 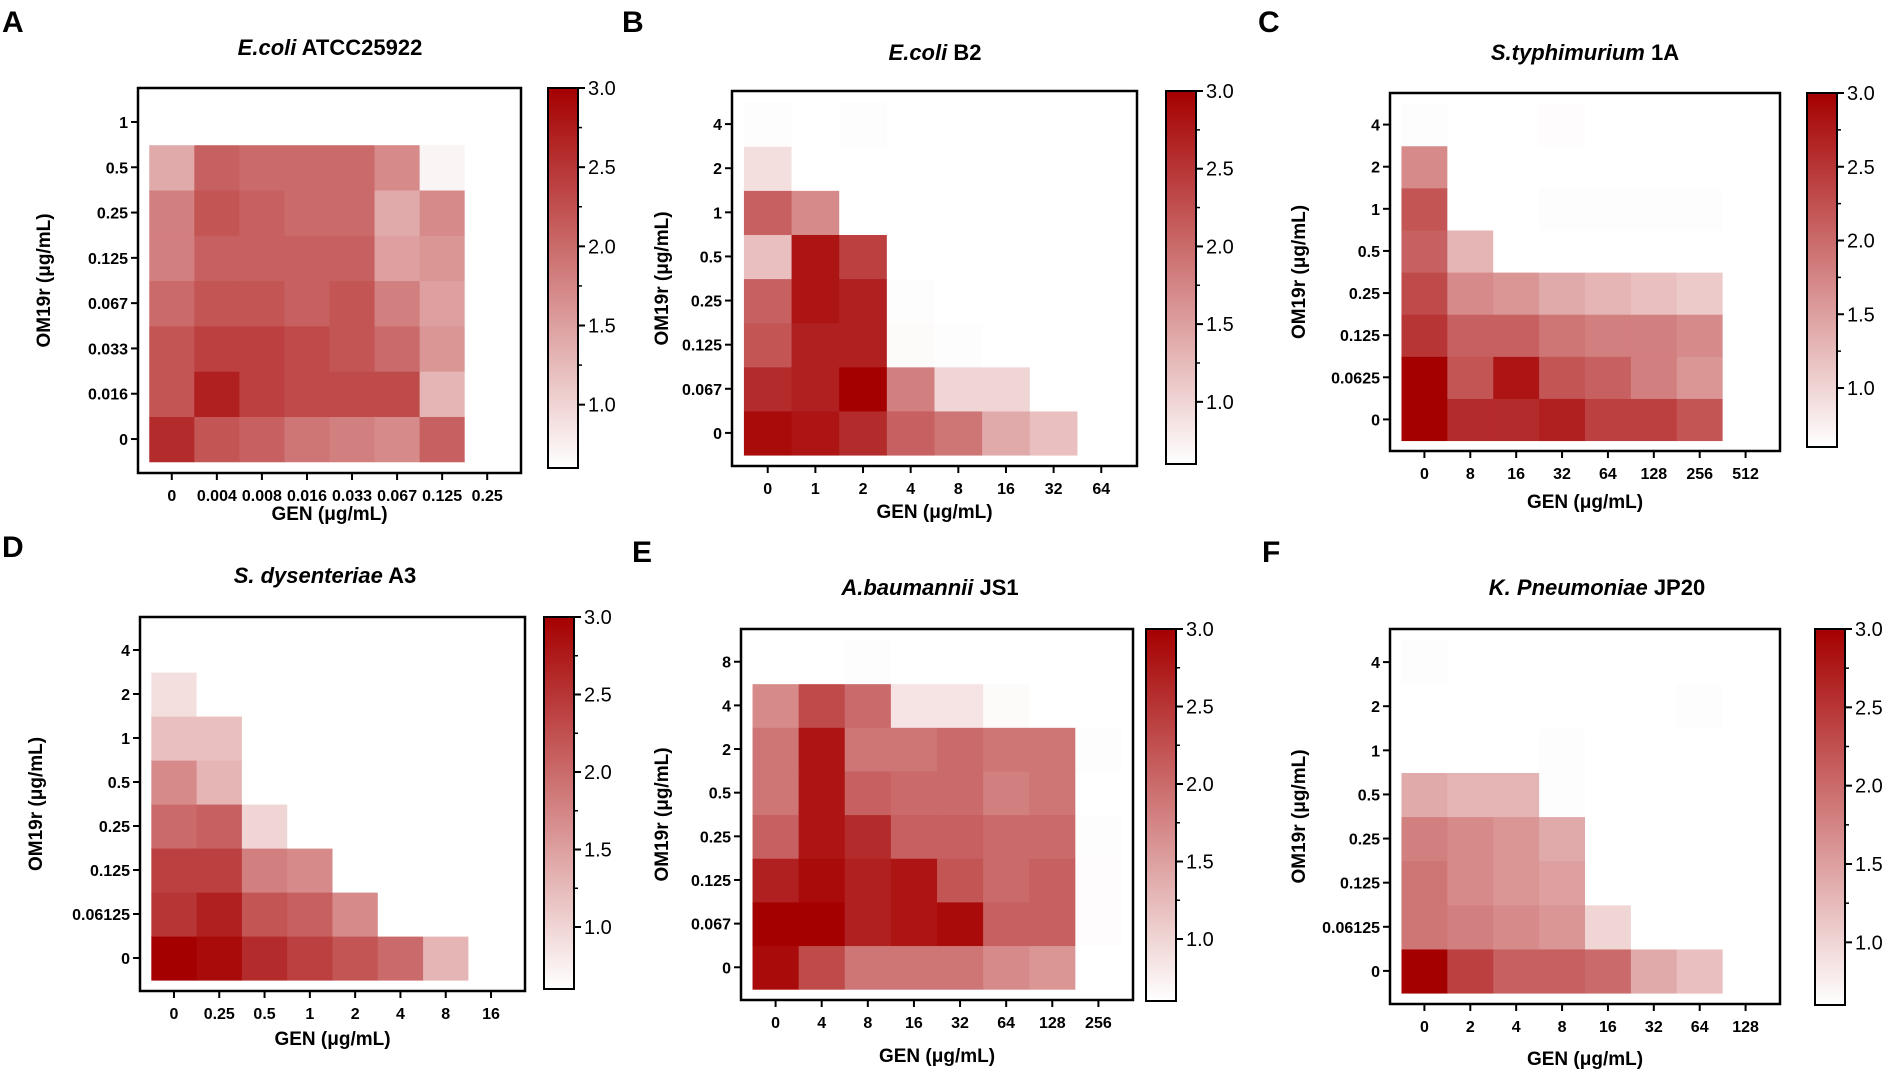 What do you see at coordinates (1699, 474) in the screenshot?
I see `x-tick-label: 256` at bounding box center [1699, 474].